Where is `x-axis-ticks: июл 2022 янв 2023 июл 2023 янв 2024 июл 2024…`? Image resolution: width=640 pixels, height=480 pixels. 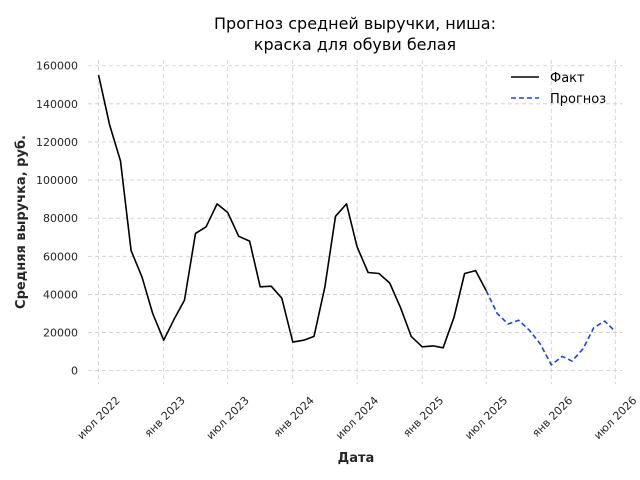
x-axis-ticks: июл 2022 янв 2023 июл 2023 янв 2024 июл 2024… is located at coordinates (357, 418).